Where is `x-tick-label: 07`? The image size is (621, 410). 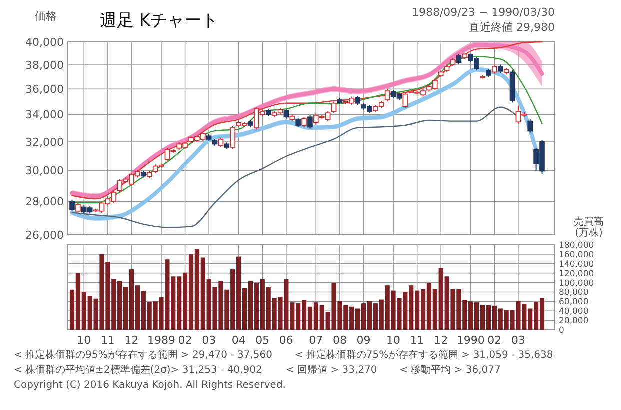
x-tick-label: 07 is located at coordinates (316, 340).